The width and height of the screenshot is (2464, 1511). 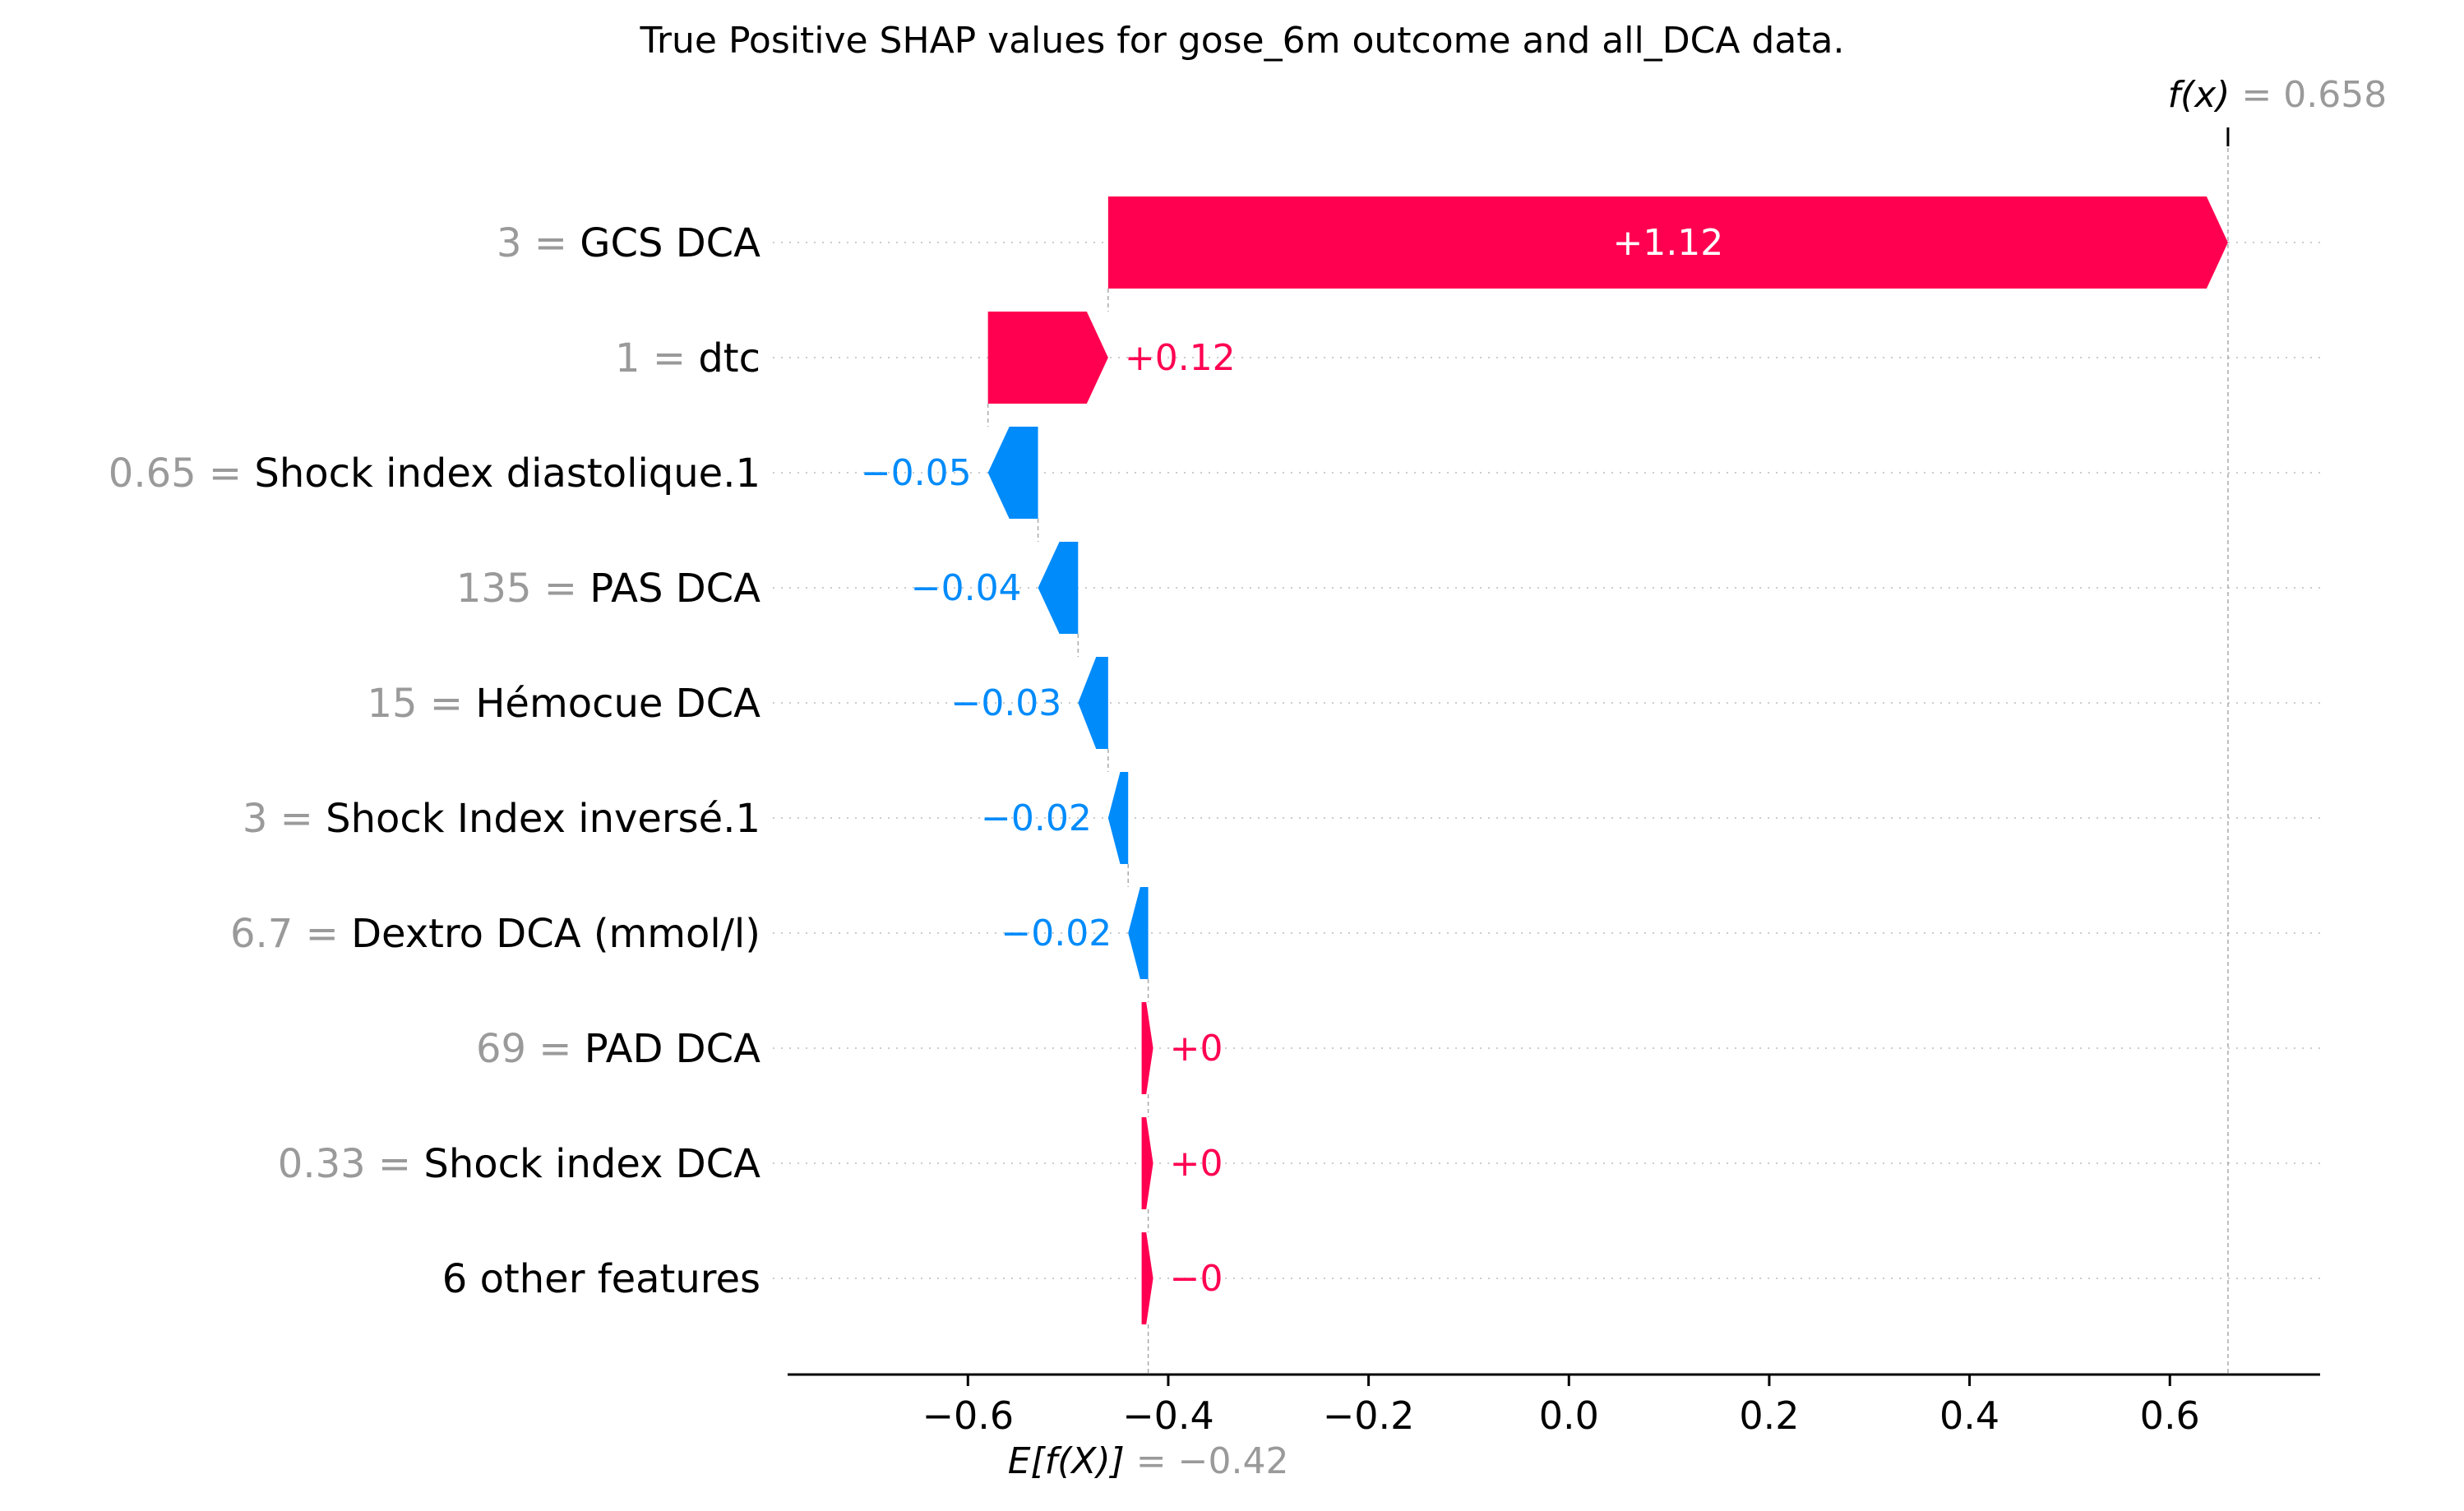 I want to click on base-value-main: E[f(X)], so click(x=1066, y=1461).